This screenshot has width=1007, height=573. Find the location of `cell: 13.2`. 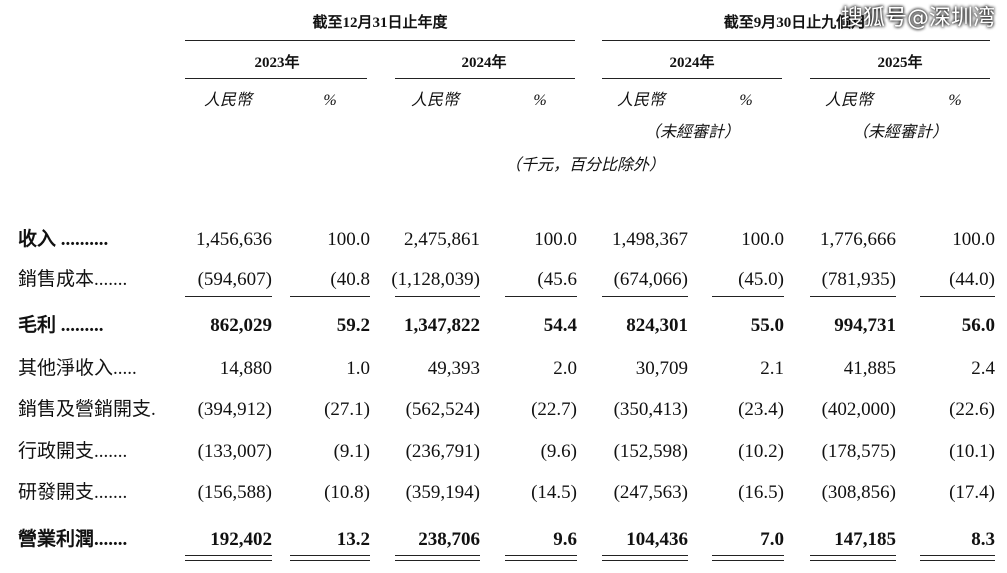

cell: 13.2 is located at coordinates (353, 539).